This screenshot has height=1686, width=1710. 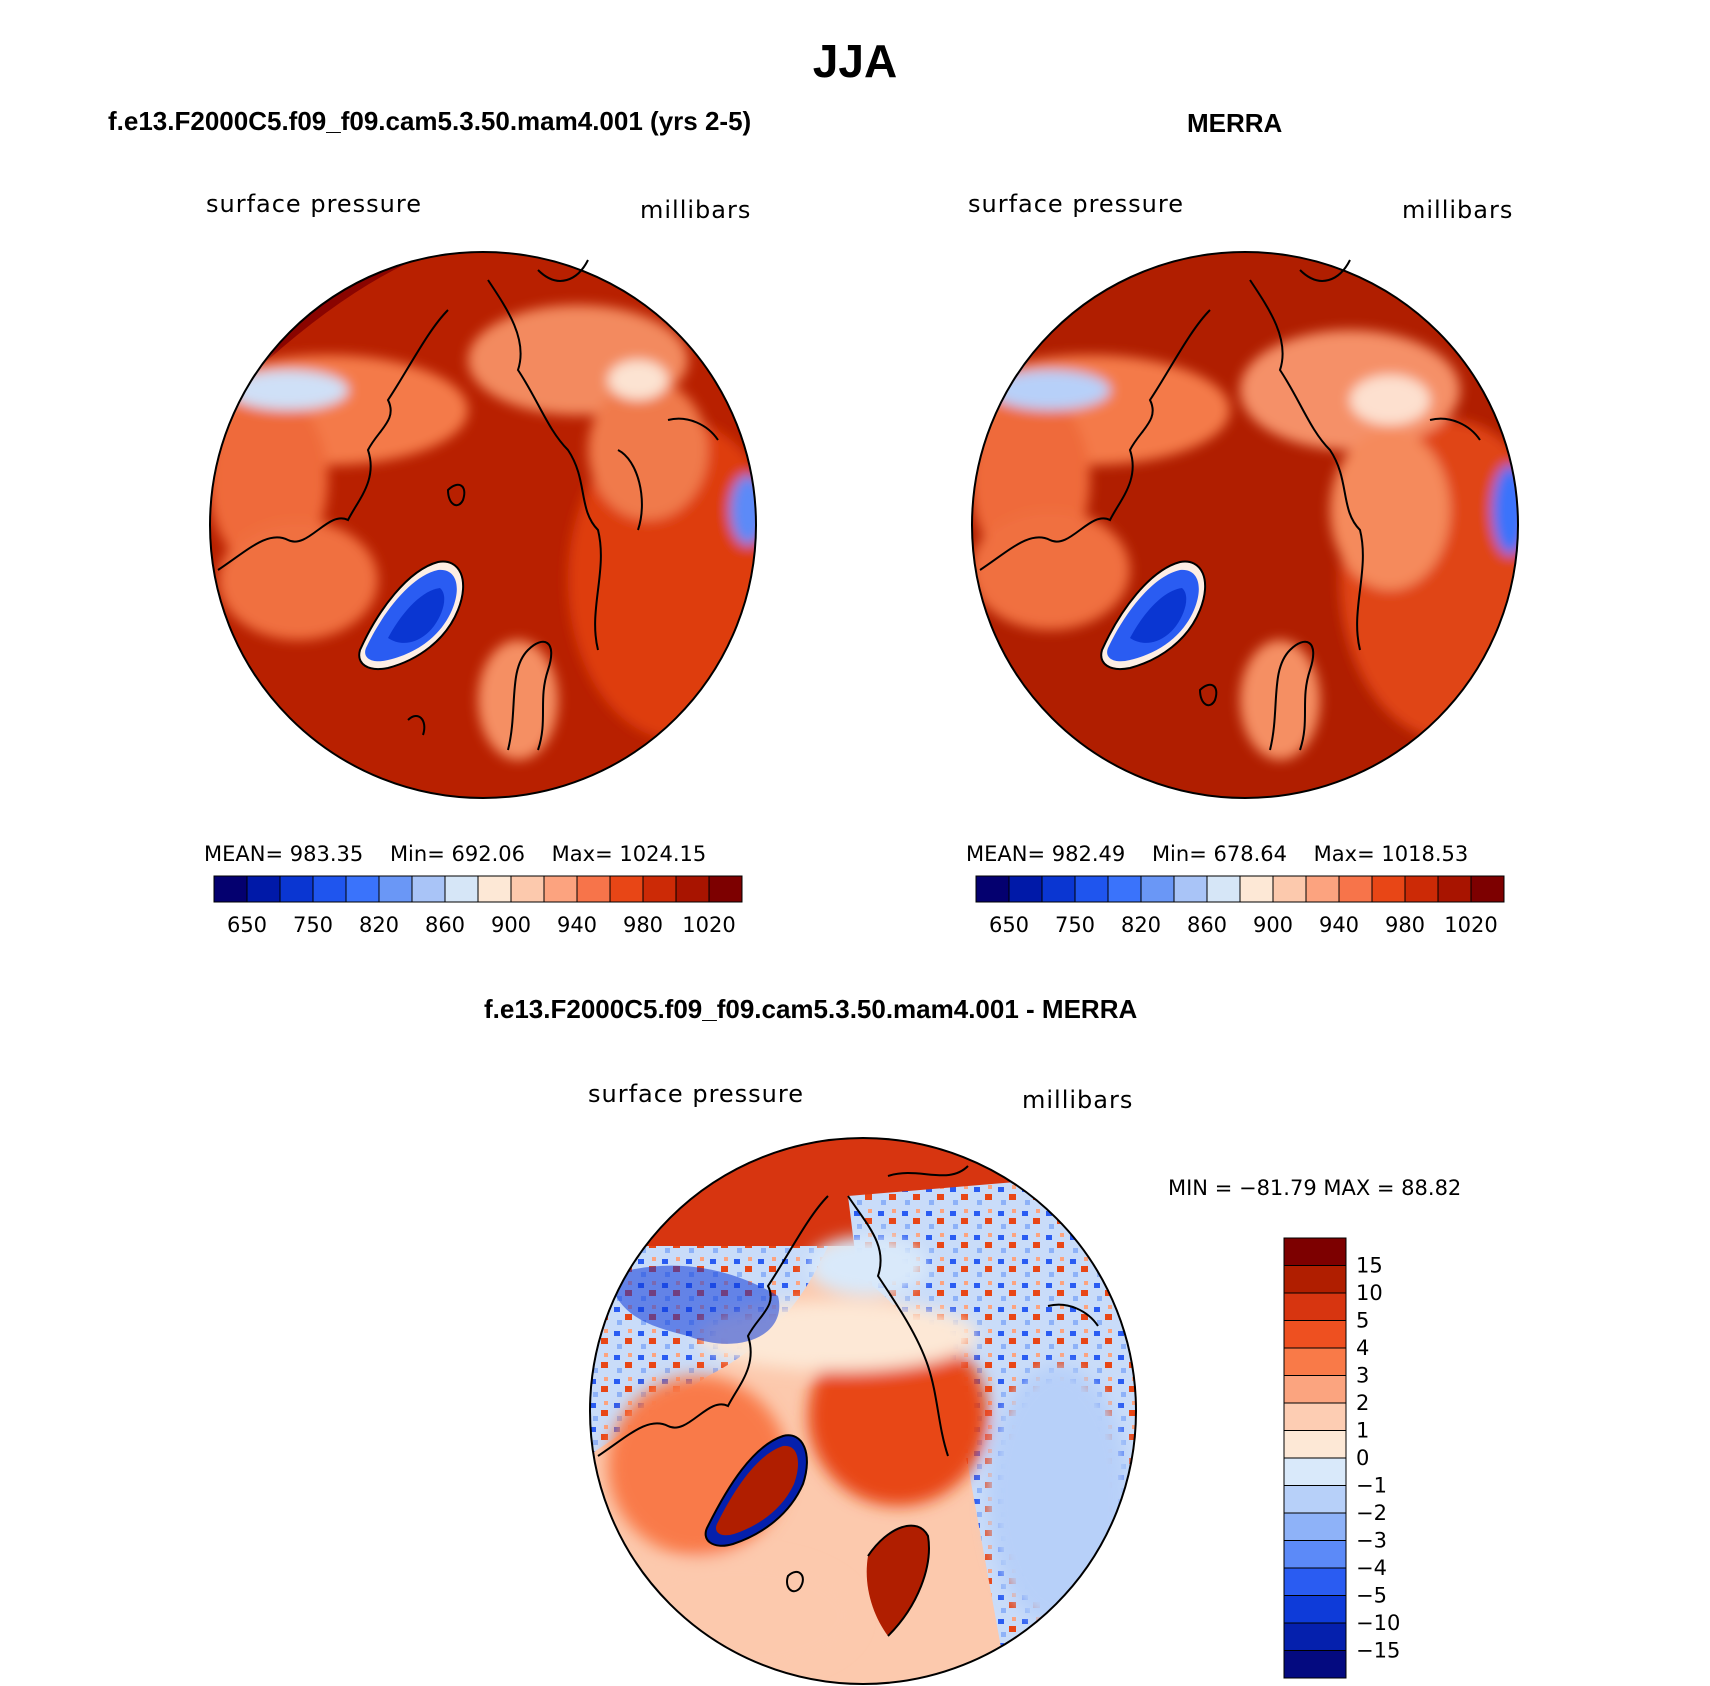 What do you see at coordinates (1362, 1376) in the screenshot?
I see `panel-3-colorbar-tick-label: 3` at bounding box center [1362, 1376].